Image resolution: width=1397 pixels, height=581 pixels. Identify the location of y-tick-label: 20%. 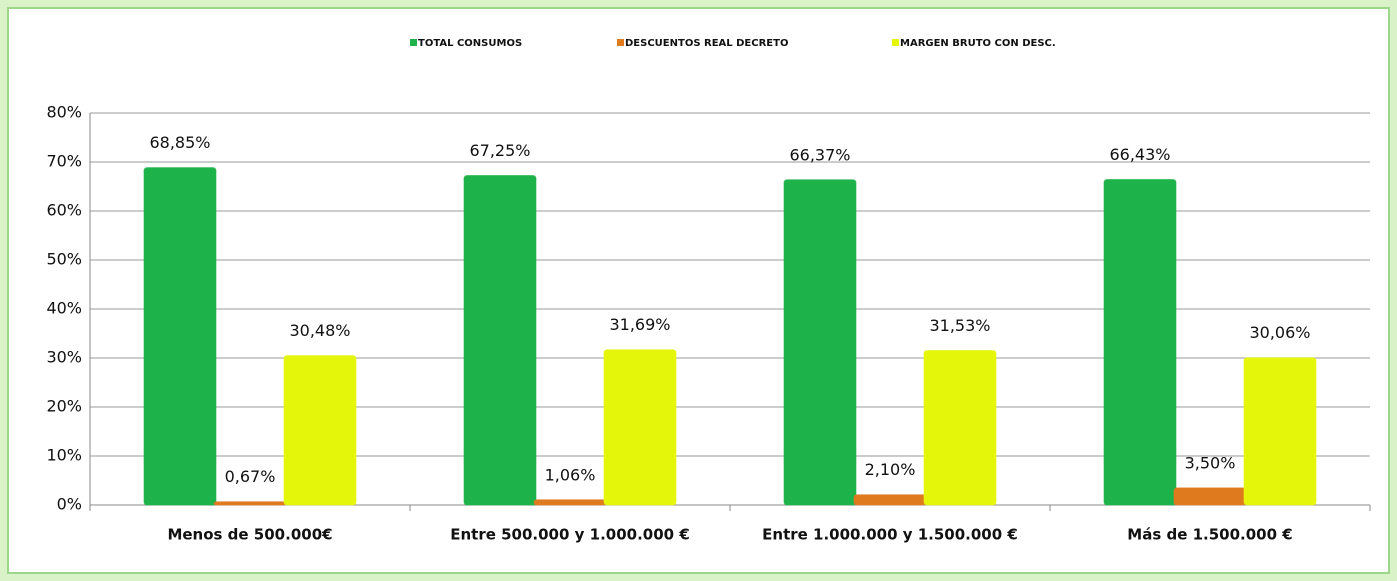
(64, 406).